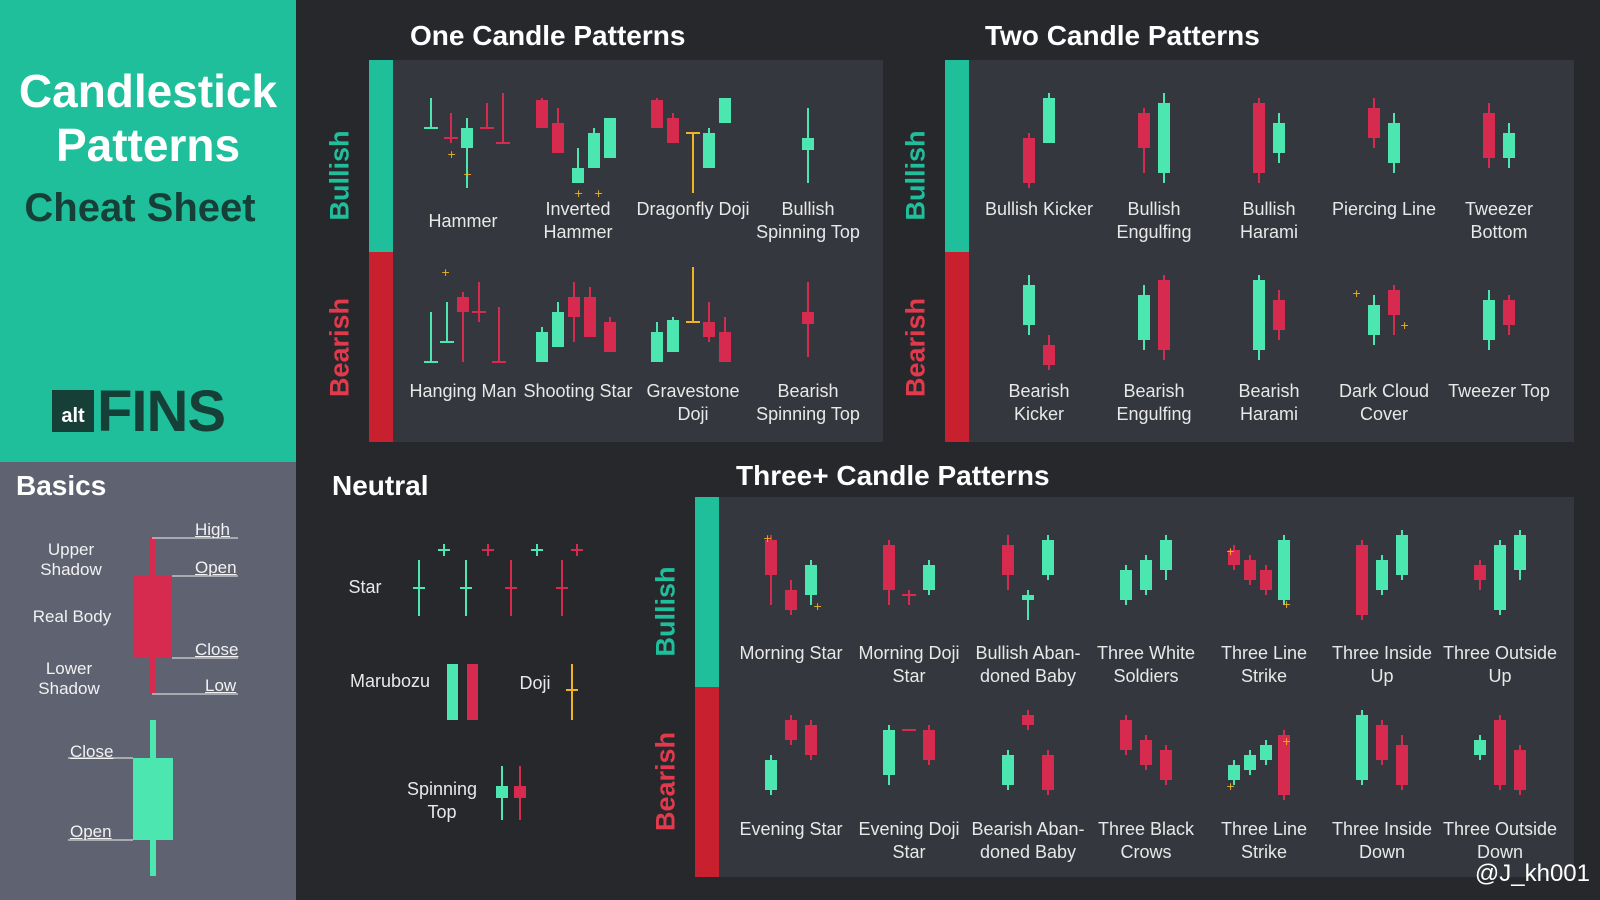 Image resolution: width=1600 pixels, height=900 pixels. I want to click on pattern-label-evening-star: Evening Star, so click(791, 829).